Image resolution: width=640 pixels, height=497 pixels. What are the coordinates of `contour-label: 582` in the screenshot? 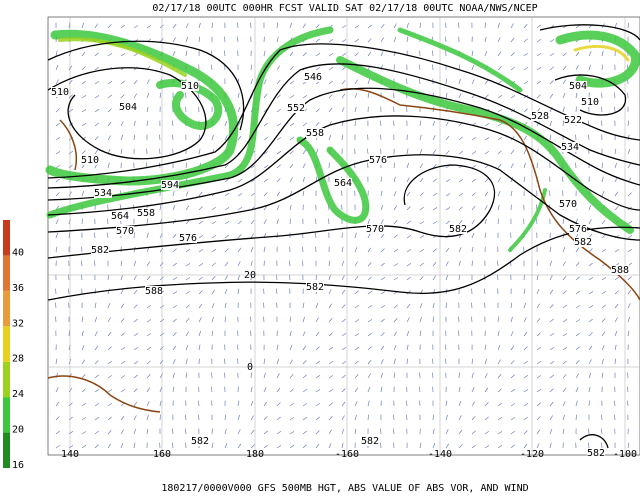 It's located at (370, 441).